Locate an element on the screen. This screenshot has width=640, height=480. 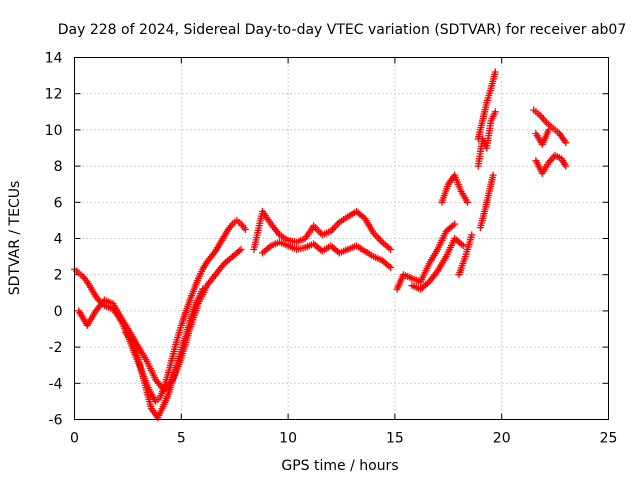
y-tick-label: 8 is located at coordinates (58, 167).